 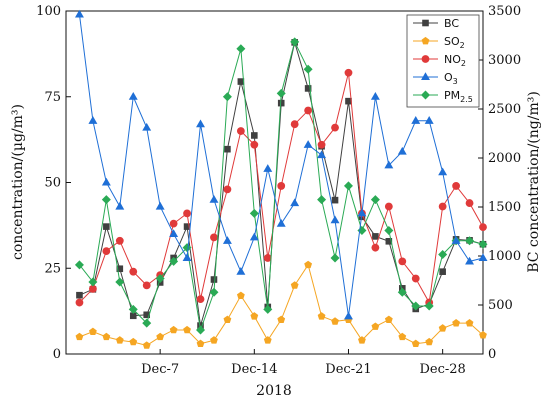 I want to click on x-axis: Dec-7 Dec-14 Dec-21 Dec-28, so click(x=303, y=363).